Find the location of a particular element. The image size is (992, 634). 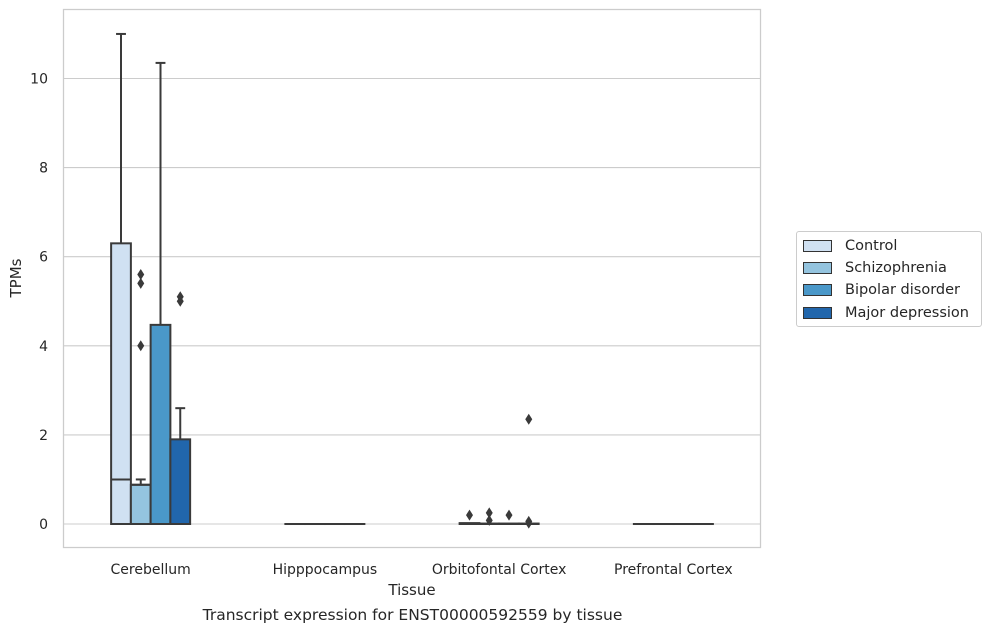

legend-item-bipolar-disorder: Bipolar disorder is located at coordinates (881, 290).